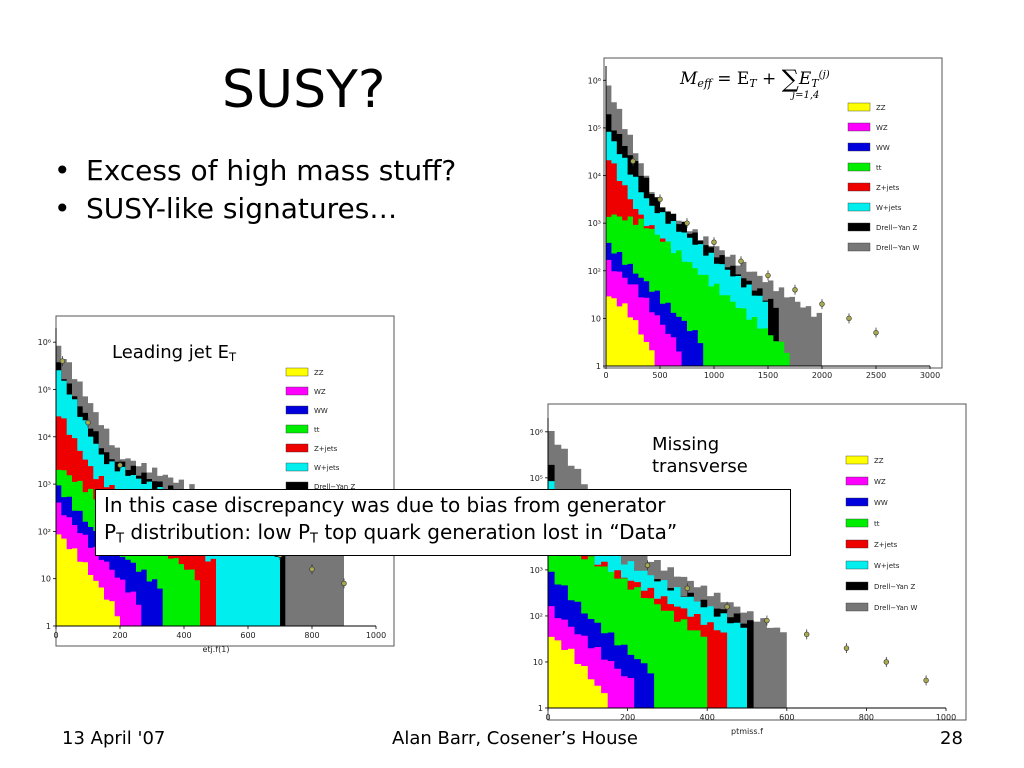 The width and height of the screenshot is (1024, 768). Describe the element at coordinates (686, 444) in the screenshot. I see `missing-et-title-line1: Missing` at that location.